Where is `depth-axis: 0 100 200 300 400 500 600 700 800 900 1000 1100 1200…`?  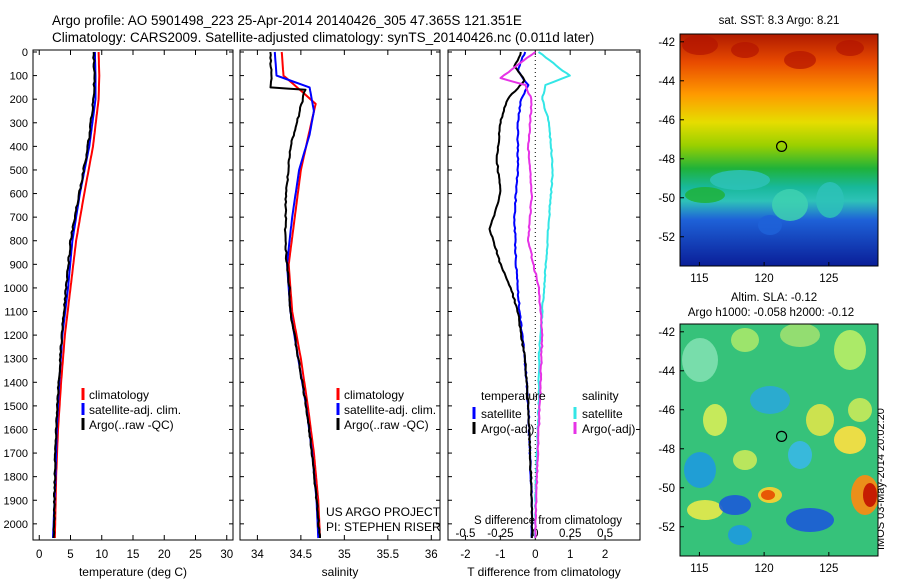
depth-axis: 0 100 200 300 400 500 600 700 800 900 1000 1100 1200… is located at coordinates (16, 289).